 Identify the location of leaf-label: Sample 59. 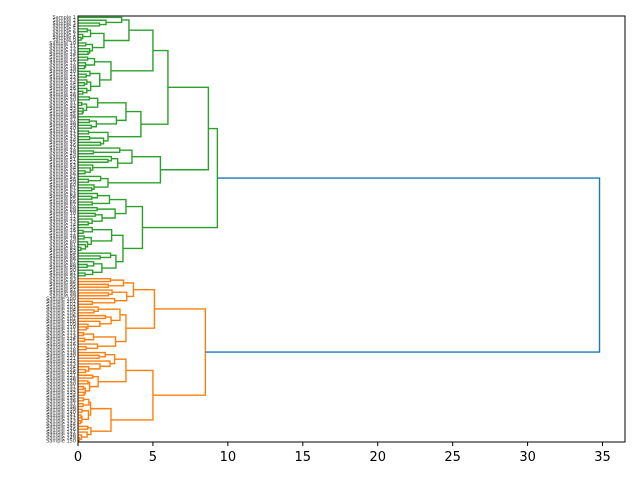
(62, 183).